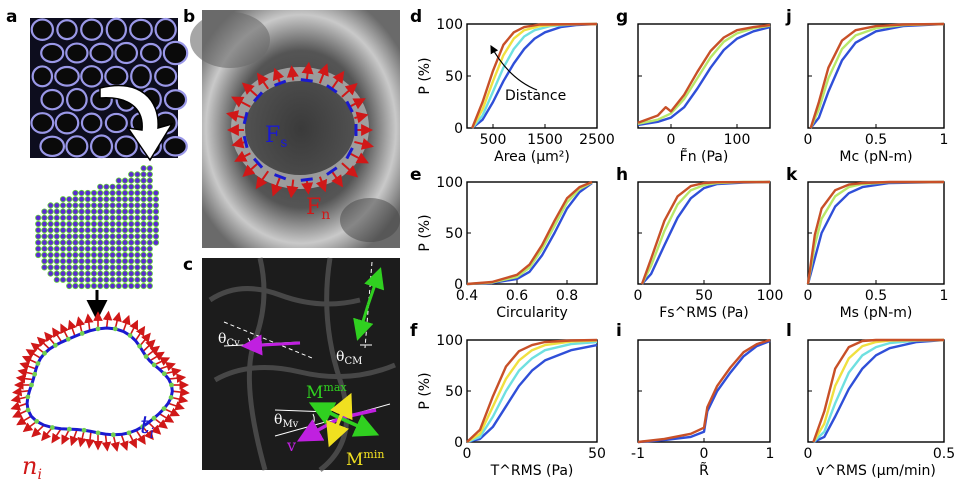 This screenshot has height=483, width=959. Describe the element at coordinates (454, 392) in the screenshot. I see `y-tick-label: 50` at that location.